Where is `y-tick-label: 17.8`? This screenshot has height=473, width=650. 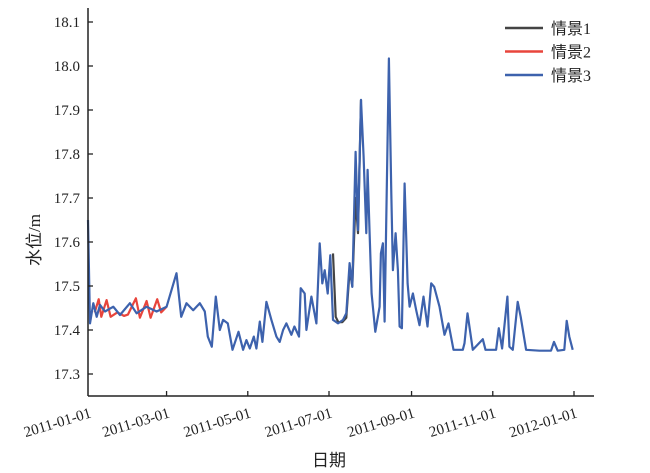
y-tick-label: 17.8 is located at coordinates (67, 155).